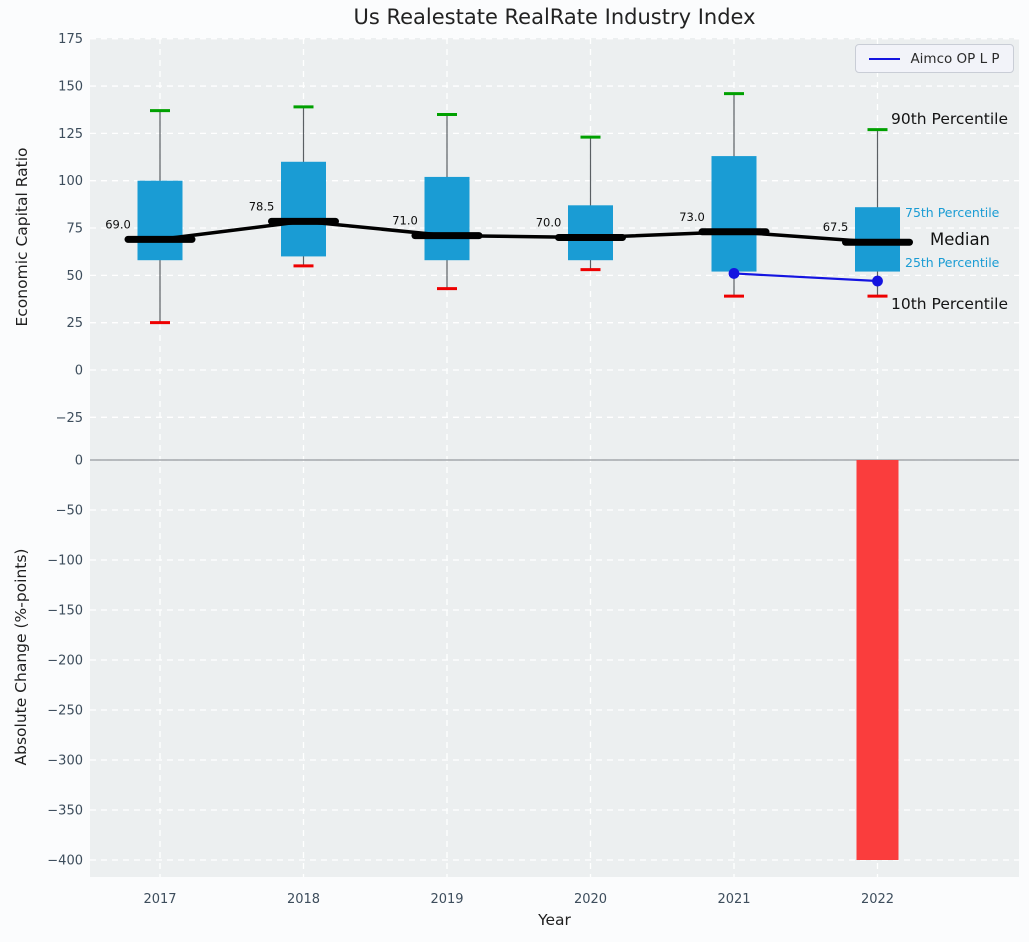  Describe the element at coordinates (950, 304) in the screenshot. I see `annotation-10th-percentile: 10th Percentile` at that location.